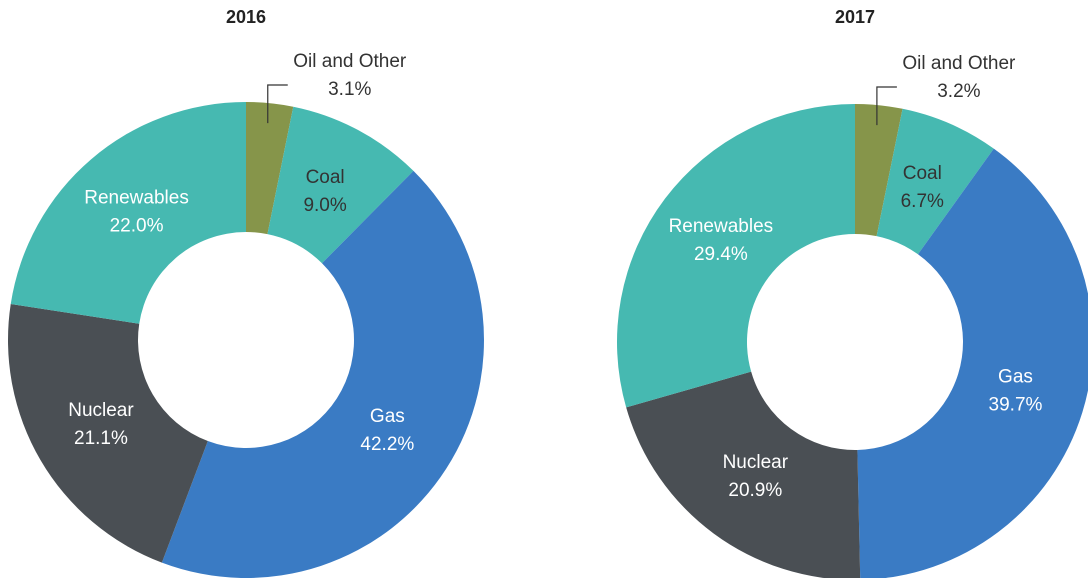 Image resolution: width=1088 pixels, height=578 pixels. Describe the element at coordinates (958, 91) in the screenshot. I see `slice-value-label: 3.2%` at that location.